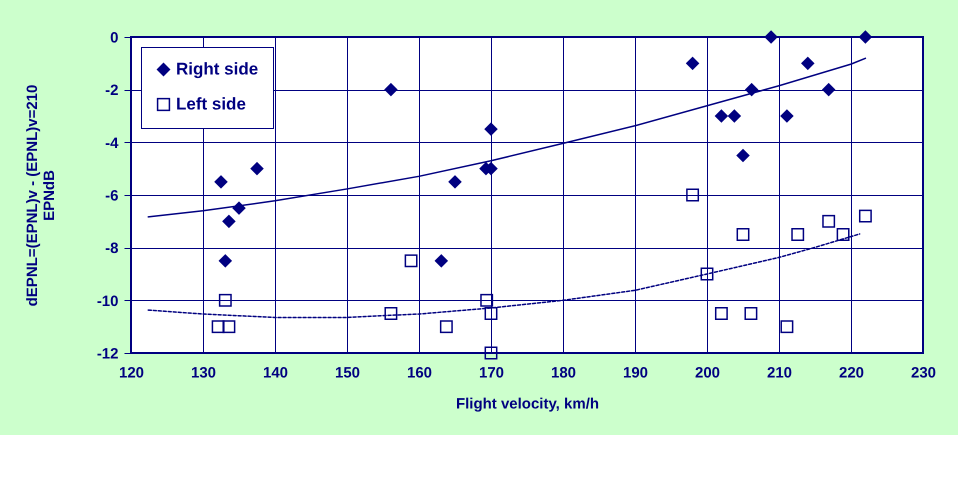 The image size is (974, 477). I want to click on y-tick-label: -10, so click(107, 301).